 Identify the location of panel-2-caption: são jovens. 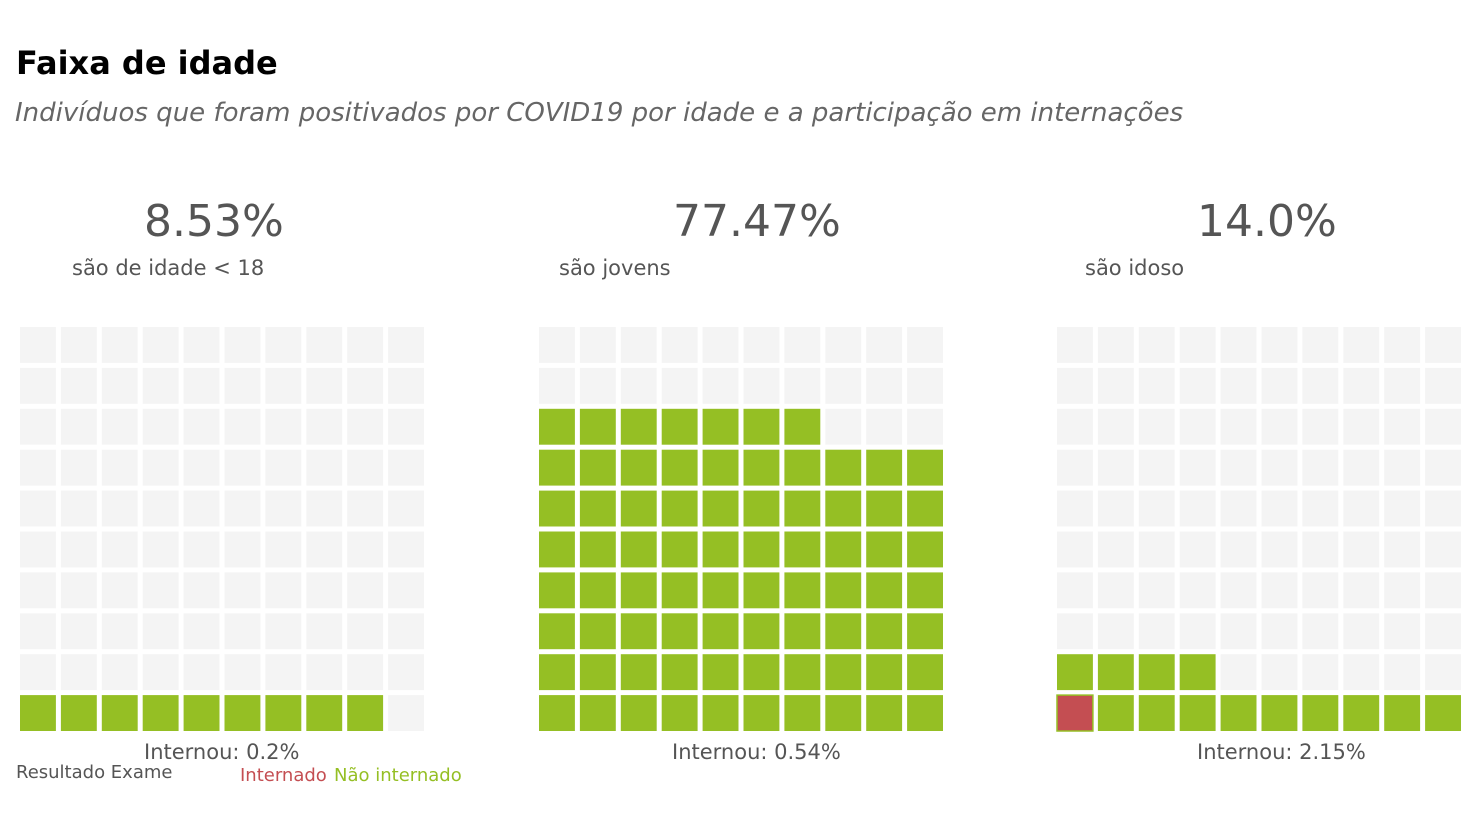
(615, 268).